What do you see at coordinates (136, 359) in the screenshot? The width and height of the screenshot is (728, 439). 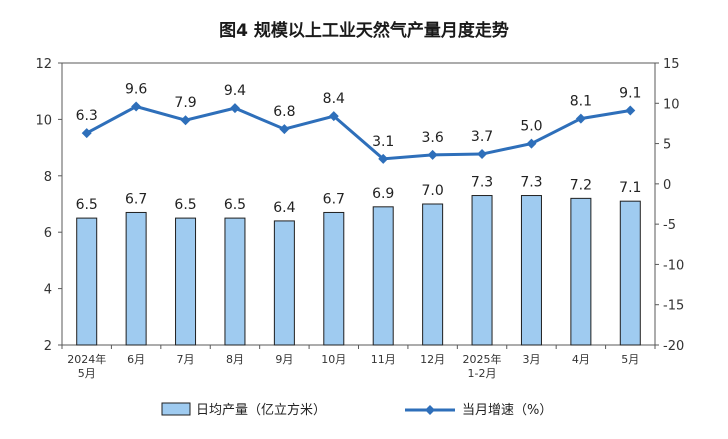 I see `x-tick-label: 6月` at bounding box center [136, 359].